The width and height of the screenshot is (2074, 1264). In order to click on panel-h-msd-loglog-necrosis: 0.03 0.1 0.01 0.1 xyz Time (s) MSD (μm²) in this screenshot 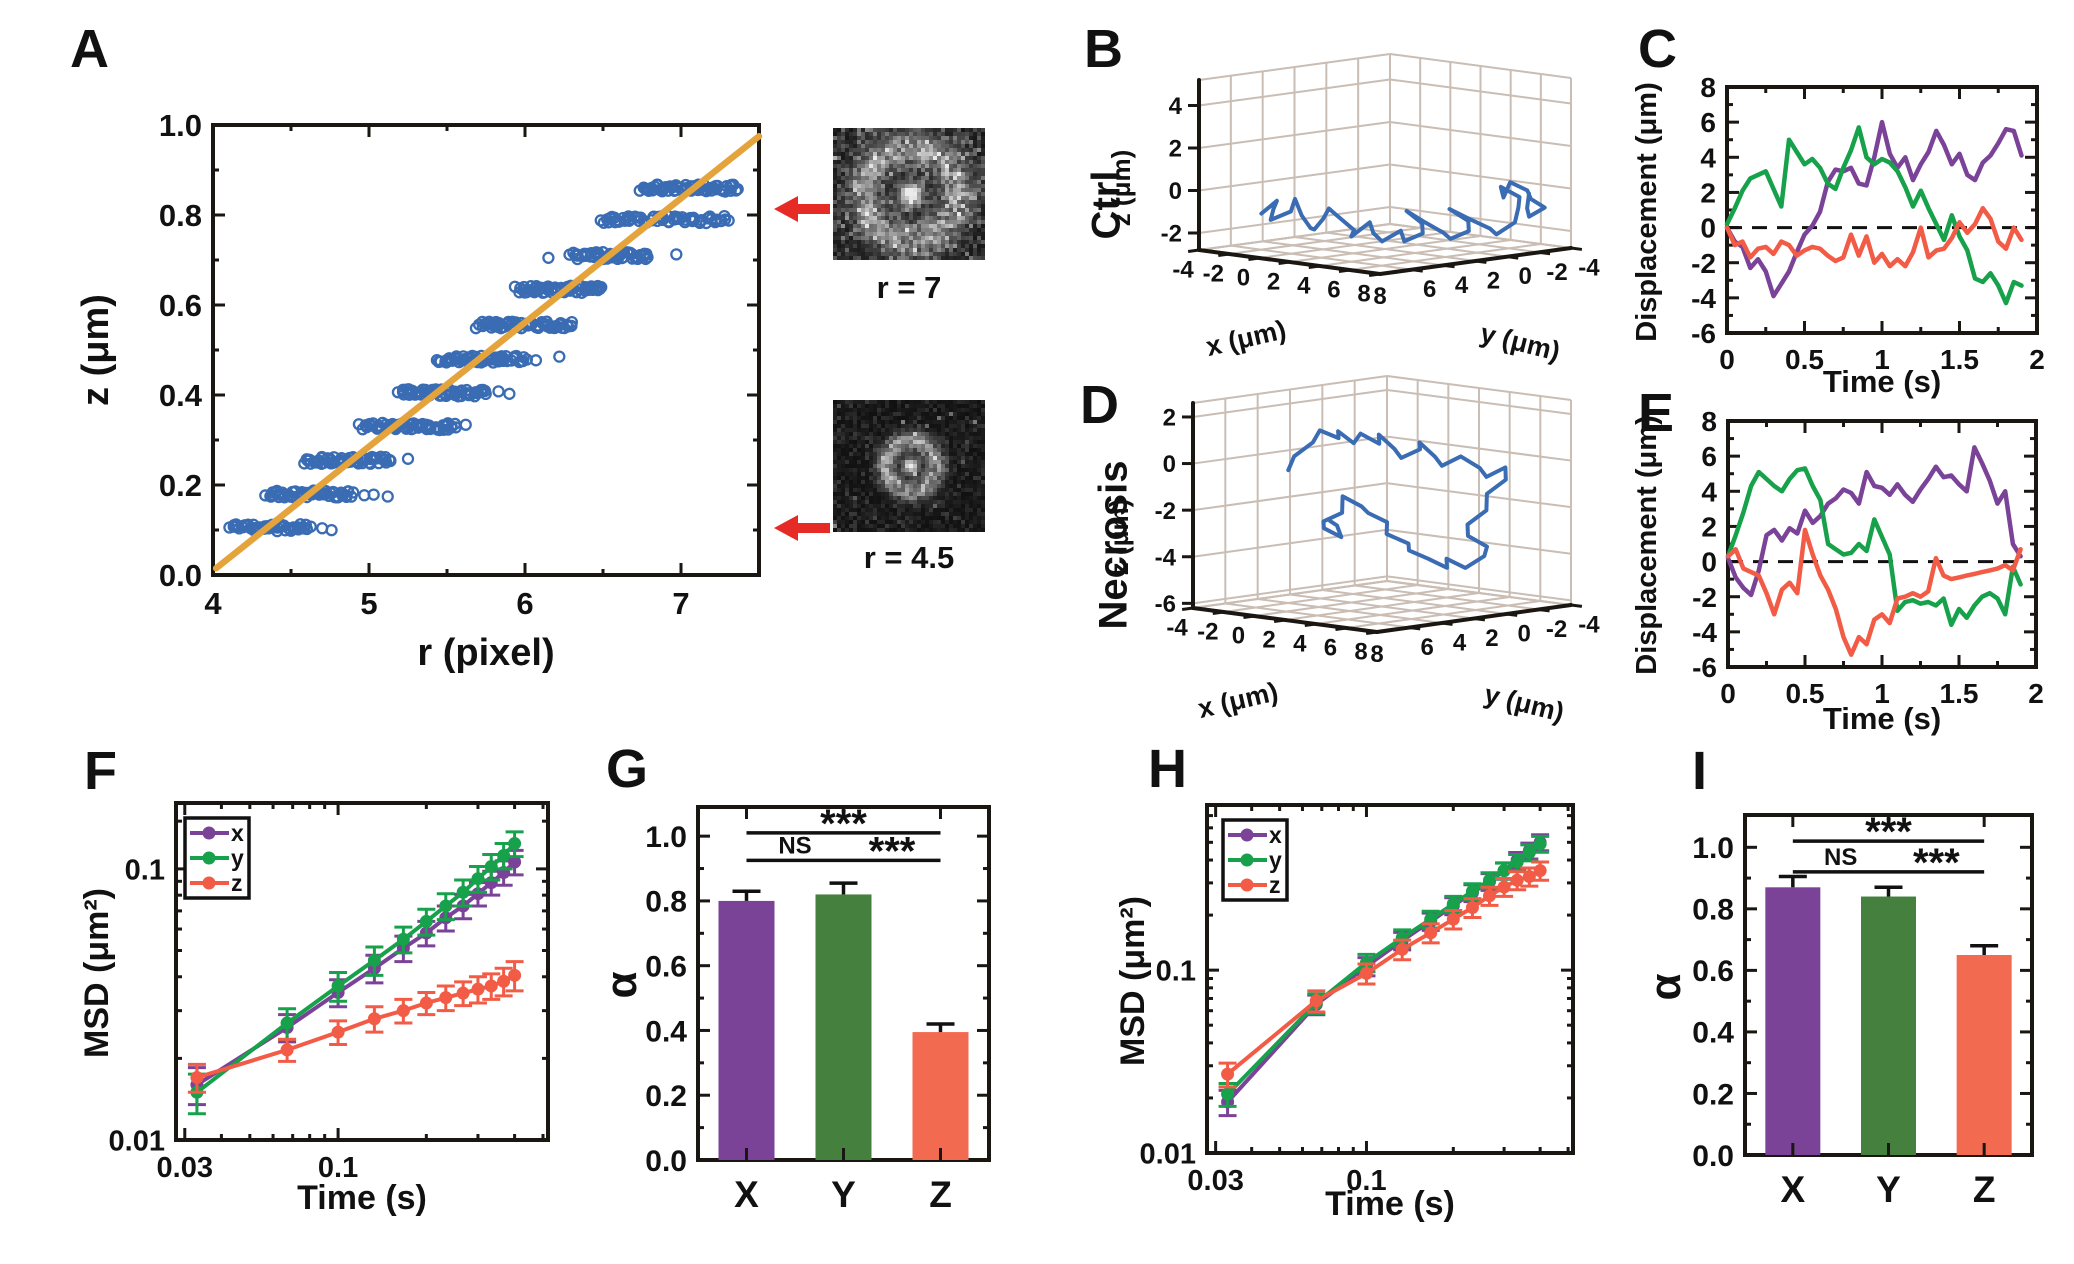, I will do `click(1344, 1013)`.